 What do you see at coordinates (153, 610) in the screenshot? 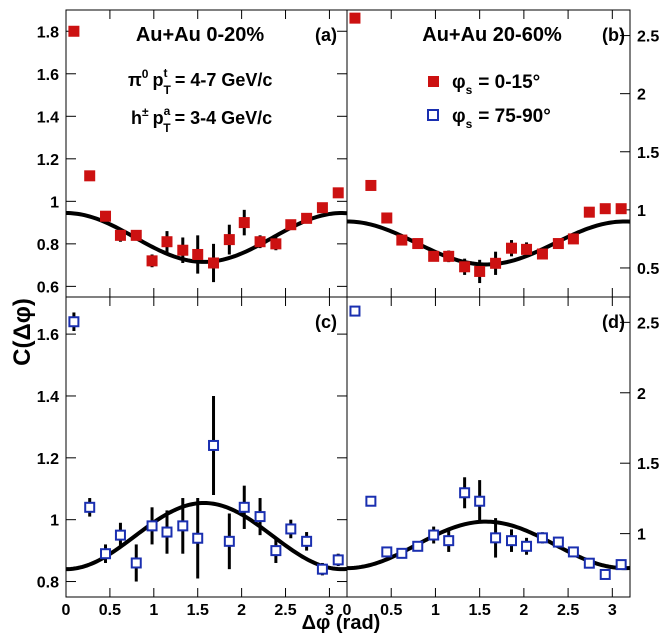
I see `x-tick-label: 1` at bounding box center [153, 610].